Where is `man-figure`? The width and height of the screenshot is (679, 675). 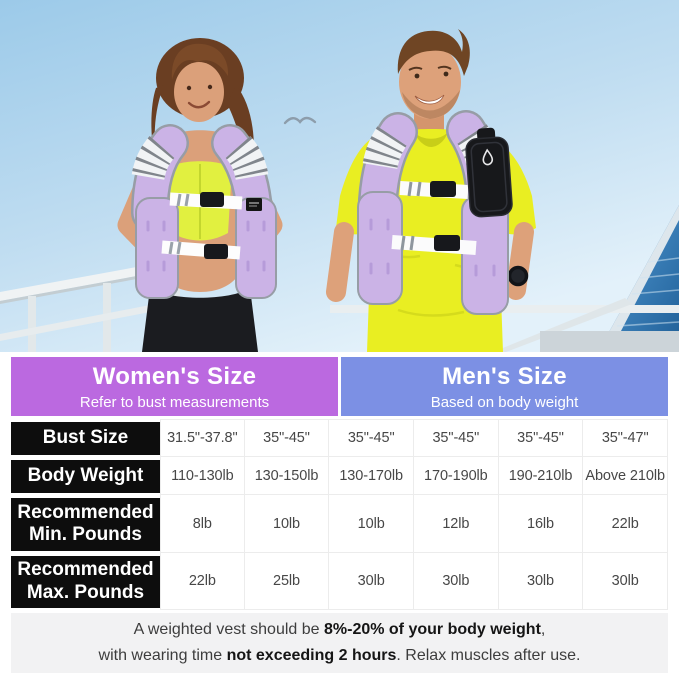
man-figure is located at coordinates (431, 190).